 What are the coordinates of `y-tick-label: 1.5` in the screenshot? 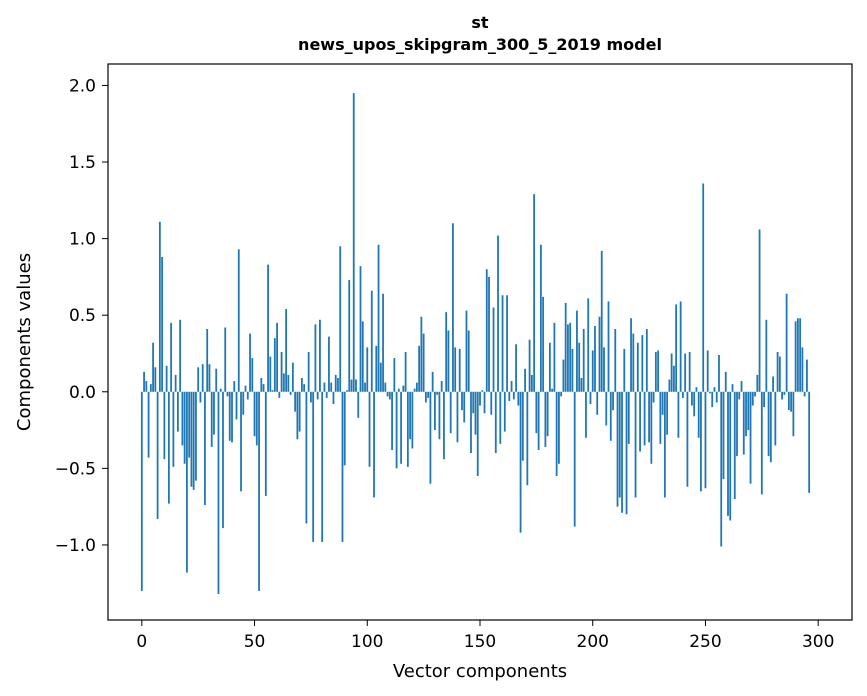 It's located at (82, 163).